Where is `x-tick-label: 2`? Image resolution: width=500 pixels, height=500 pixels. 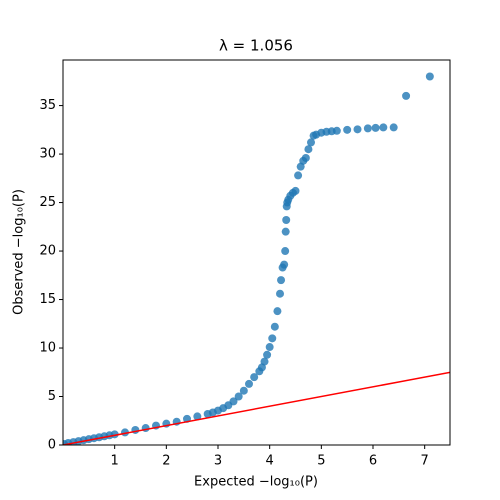
x-tick-label: 2 is located at coordinates (166, 461).